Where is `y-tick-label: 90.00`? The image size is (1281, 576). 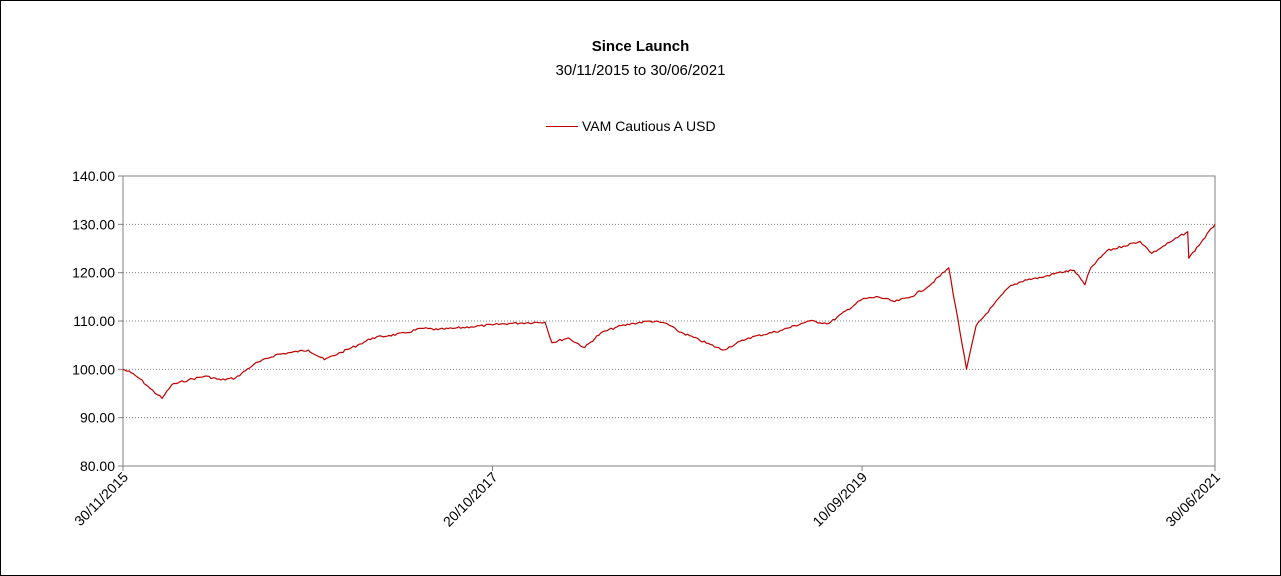 y-tick-label: 90.00 is located at coordinates (97, 418).